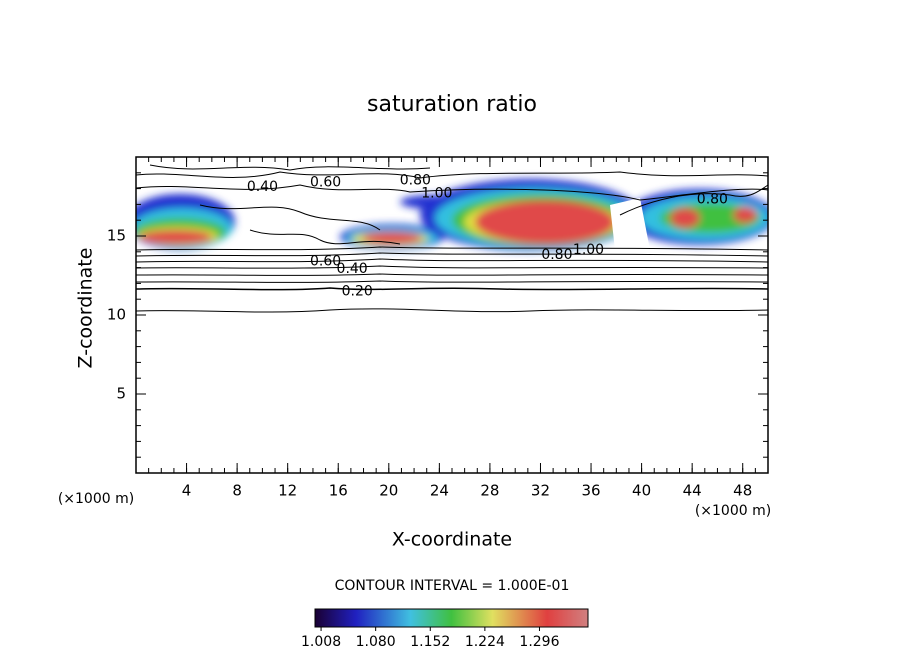  I want to click on y-tick-label: 15, so click(116, 236).